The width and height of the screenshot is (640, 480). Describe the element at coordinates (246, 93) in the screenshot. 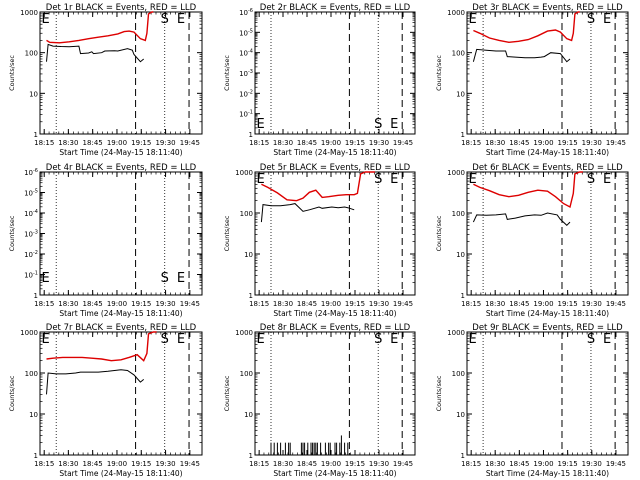

I see `y-tick-label: 10⁻²` at that location.